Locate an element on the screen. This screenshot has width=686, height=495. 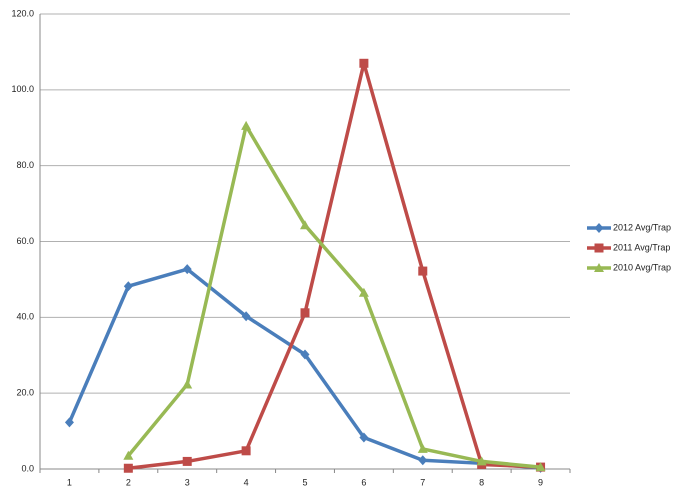
y-tick-label: 100.0 is located at coordinates (22, 89).